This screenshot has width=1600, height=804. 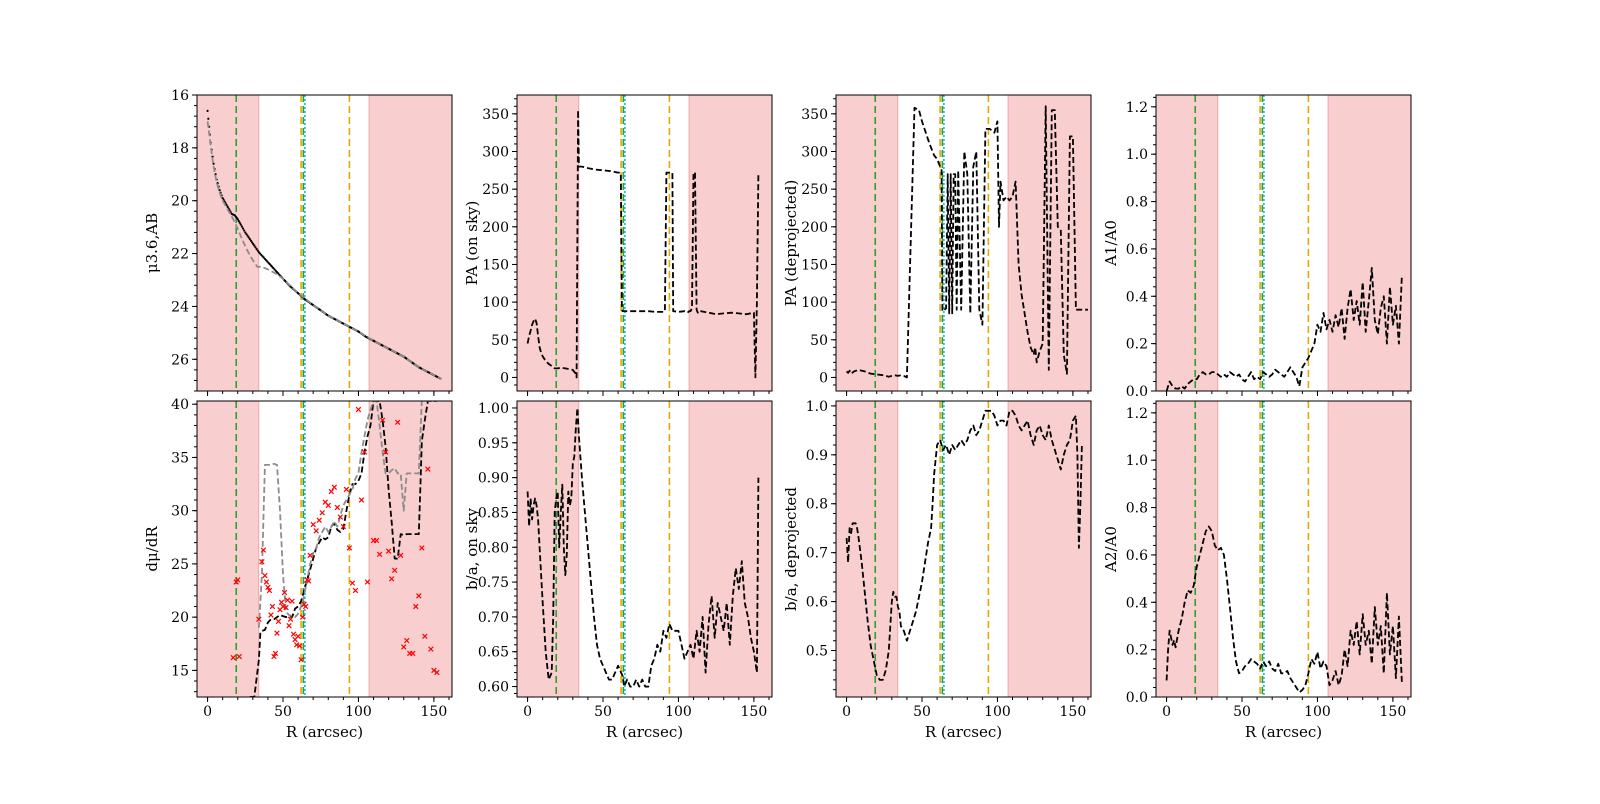 What do you see at coordinates (817, 652) in the screenshot?
I see `y-tick-label: 0.5` at bounding box center [817, 652].